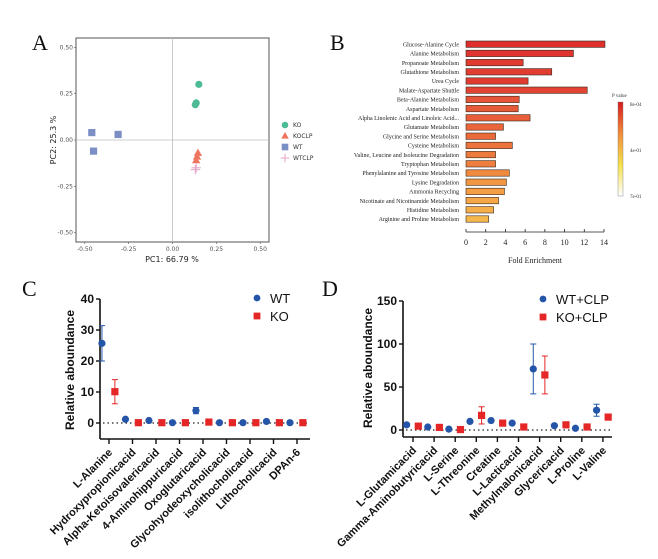  Describe the element at coordinates (70, 370) in the screenshot. I see `abundance-c-y-axis-label: Relative aboundance` at that location.